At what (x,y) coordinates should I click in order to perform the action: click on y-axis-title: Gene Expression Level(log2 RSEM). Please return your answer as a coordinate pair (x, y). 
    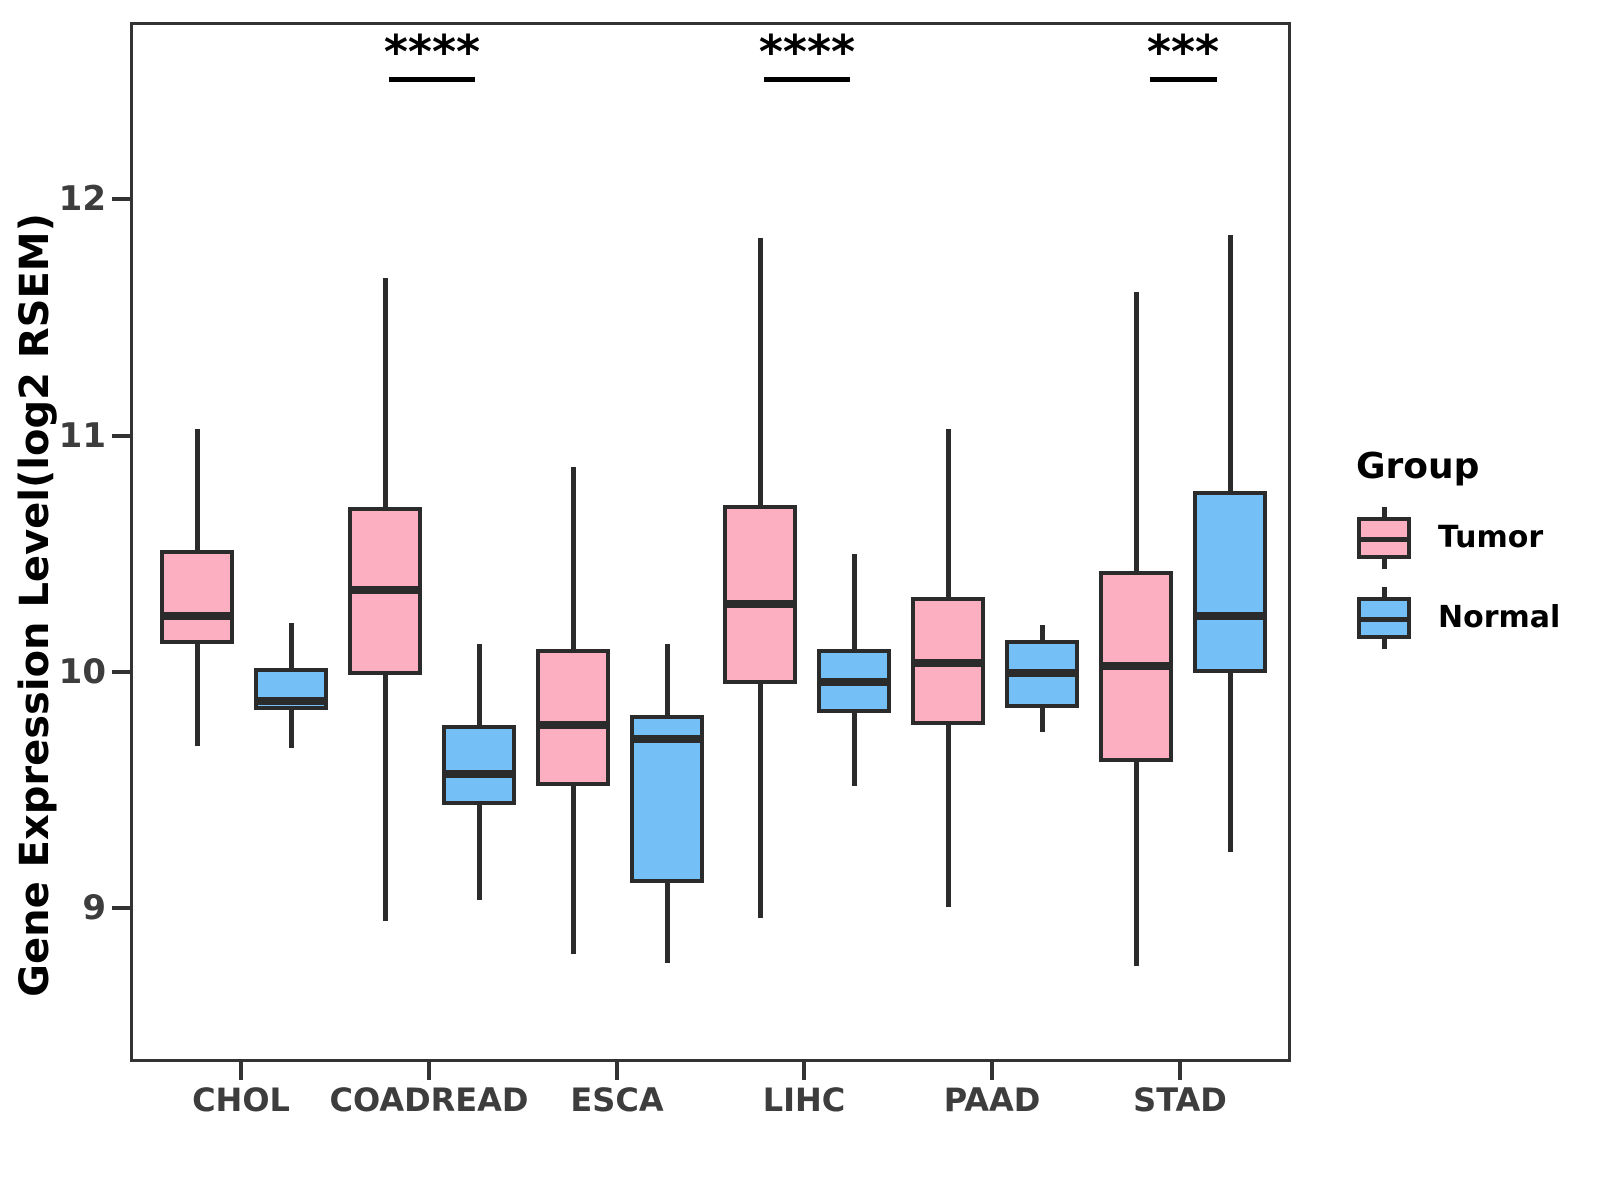
    Looking at the image, I should click on (35, 605).